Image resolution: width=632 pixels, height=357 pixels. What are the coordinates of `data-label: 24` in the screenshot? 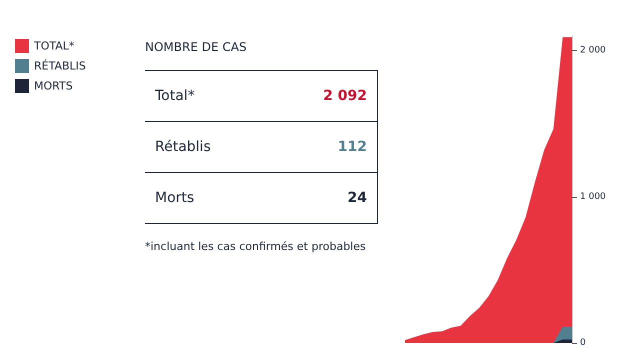 It's located at (357, 198).